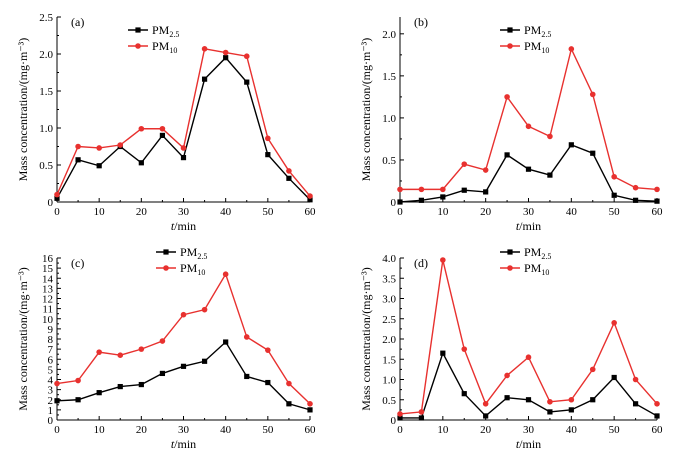 This screenshot has width=680, height=461. Describe the element at coordinates (389, 77) in the screenshot. I see `y-tick-label: 1.5` at that location.